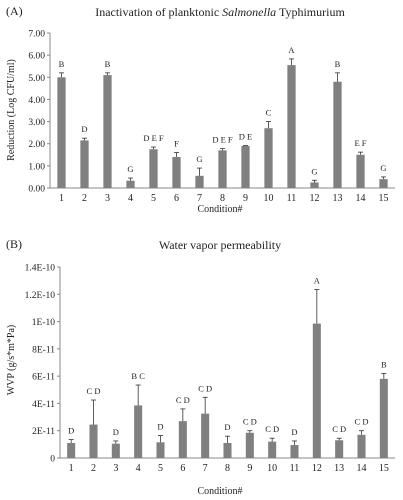 The height and width of the screenshot is (500, 403). Describe the element at coordinates (40, 296) in the screenshot. I see `y-tick-label: 1.2E-10` at that location.